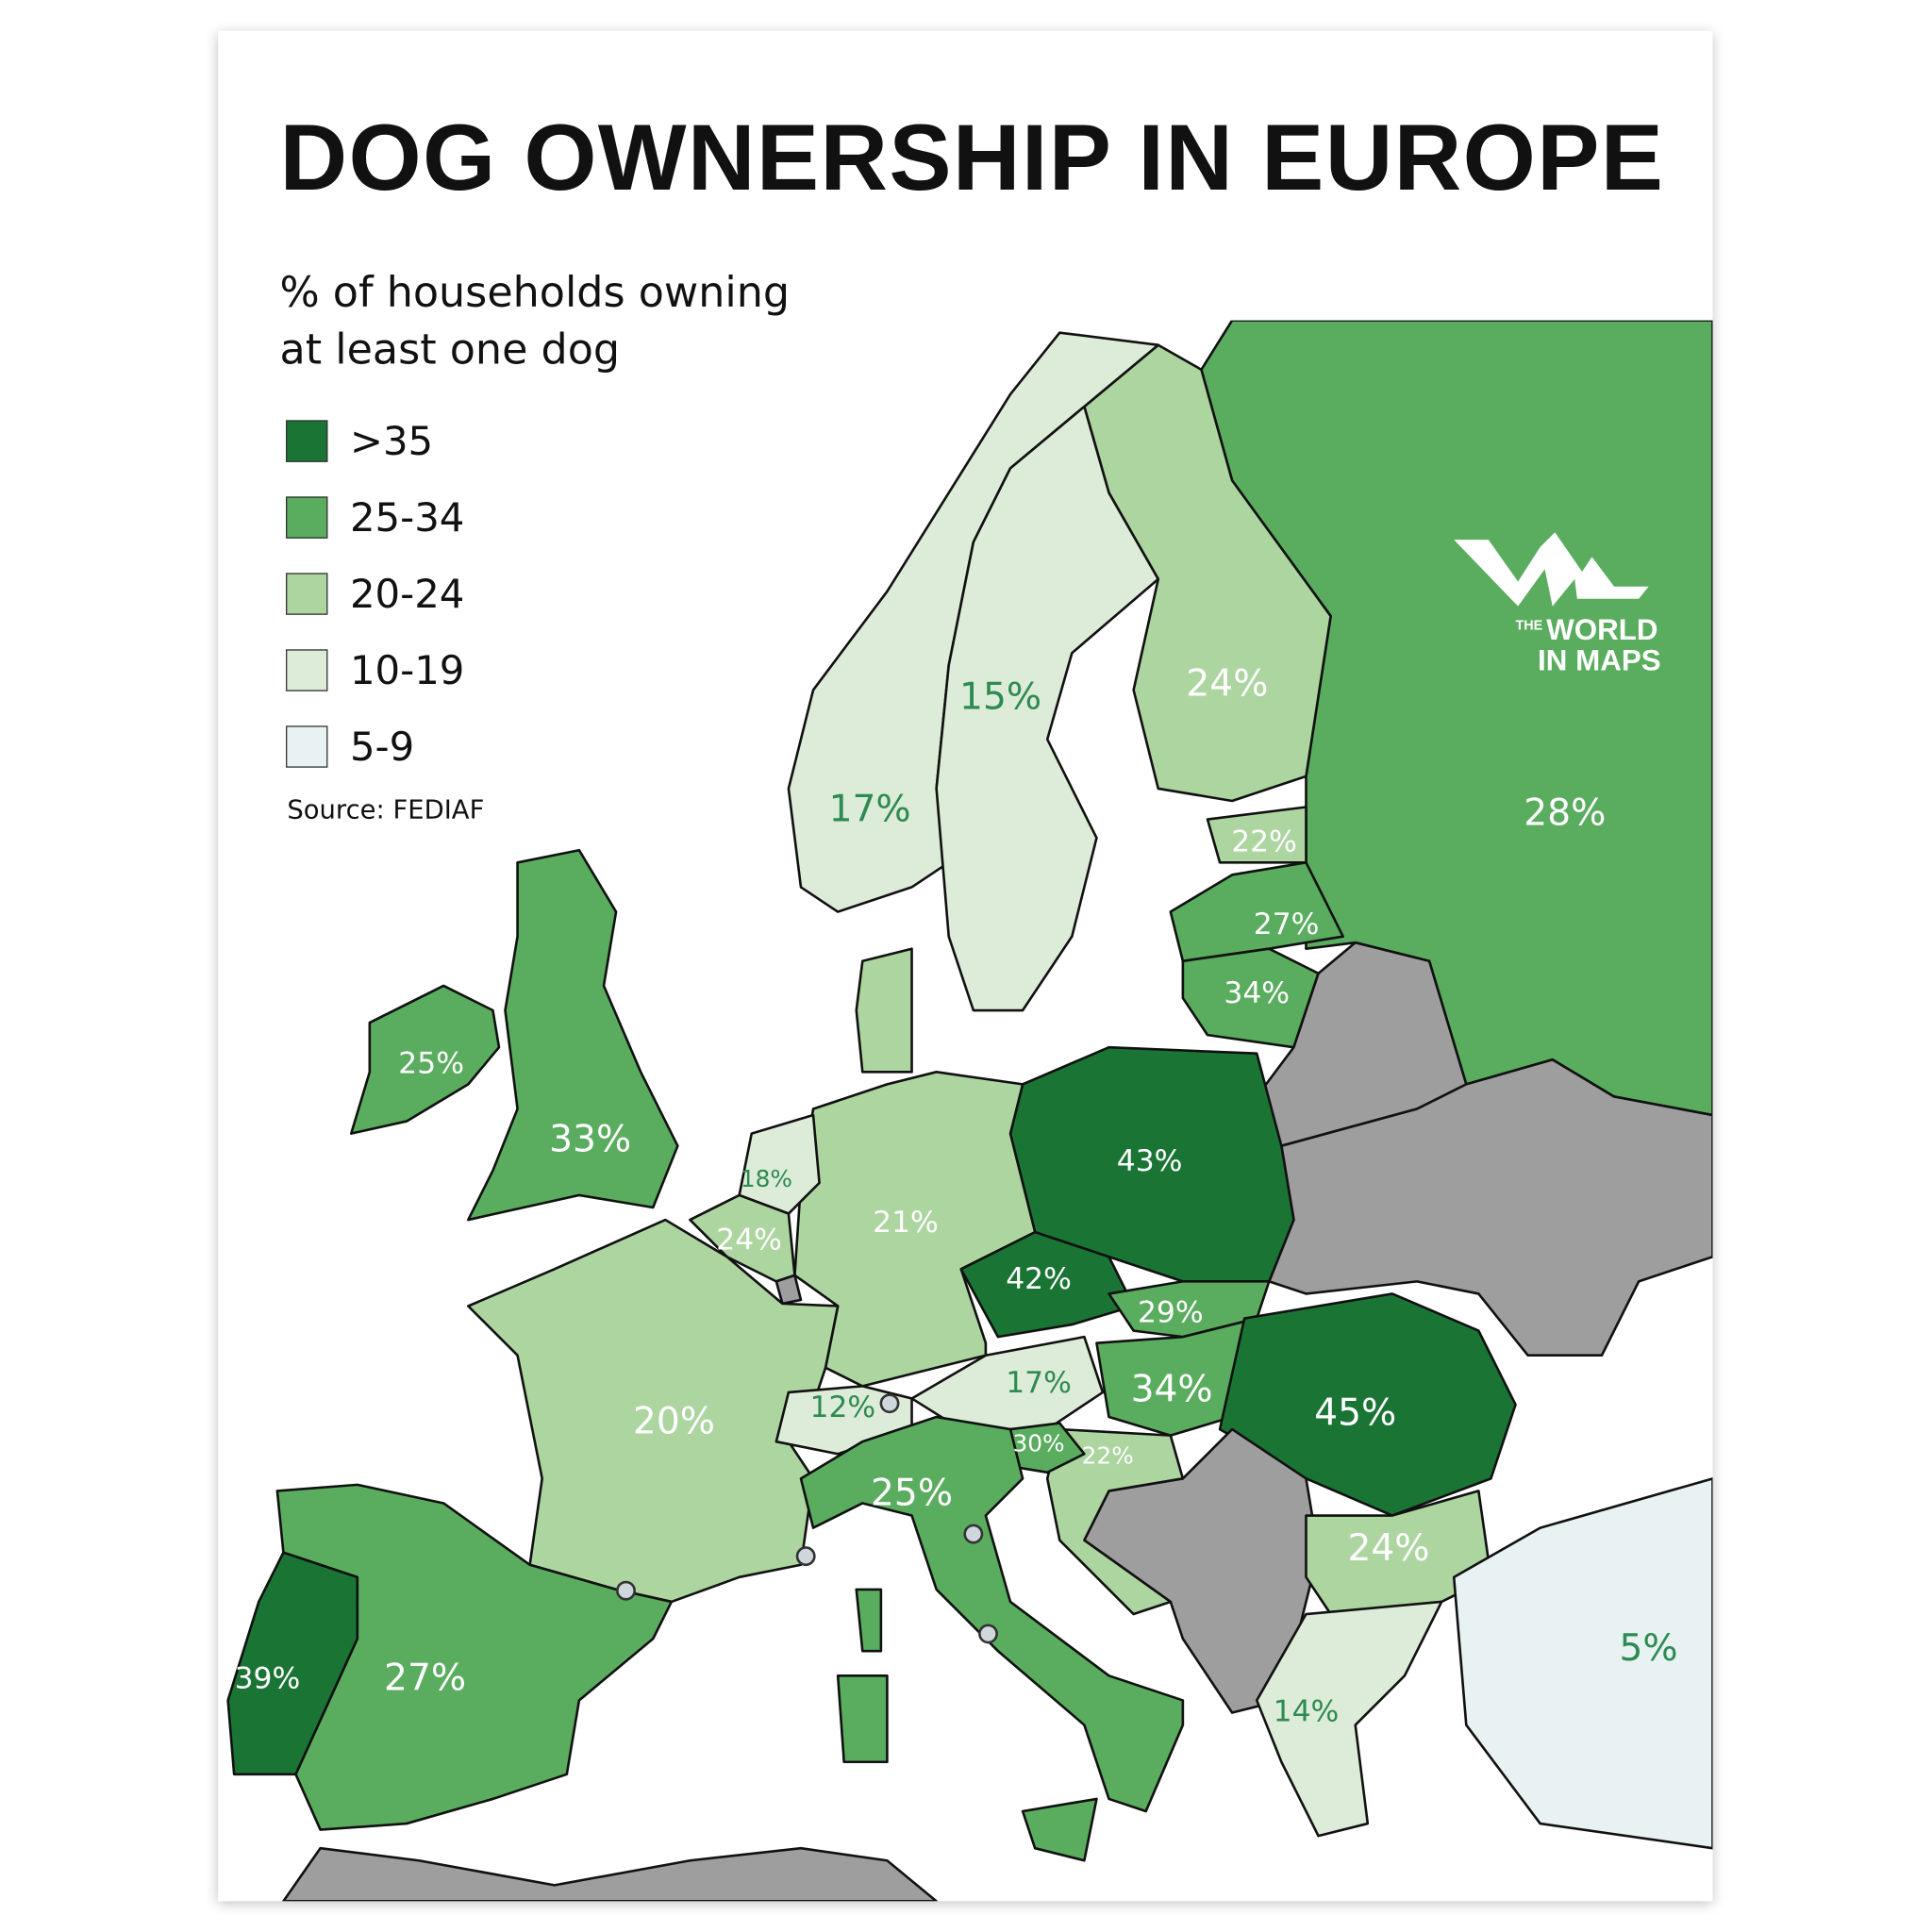  I want to click on value-label-greece: 14%, so click(1307, 1711).